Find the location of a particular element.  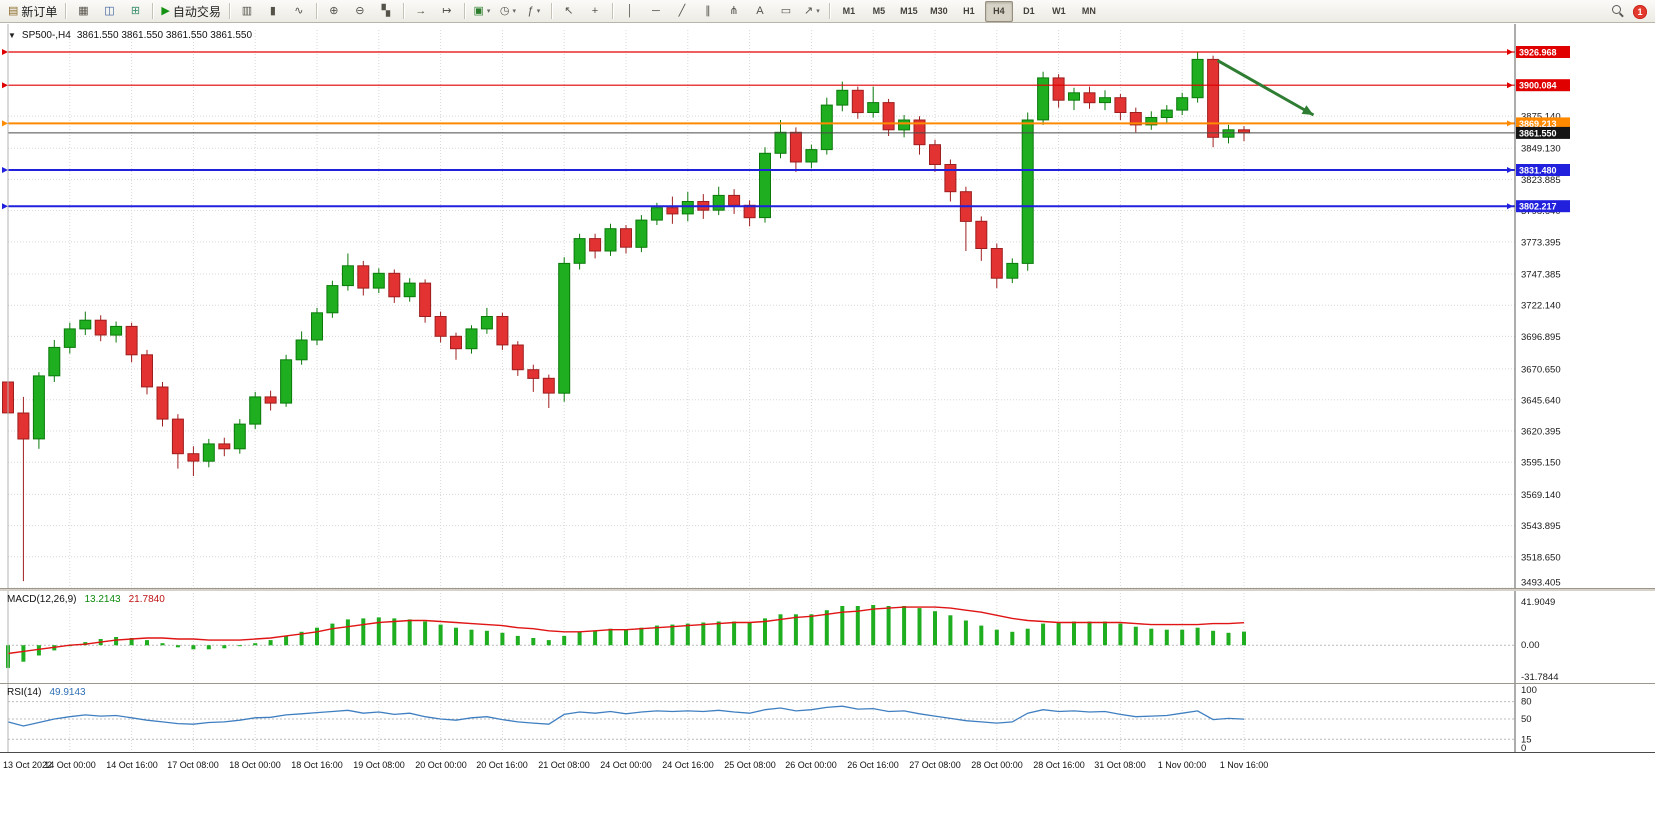

period-button: ◷ ▾ is located at coordinates (508, 11).